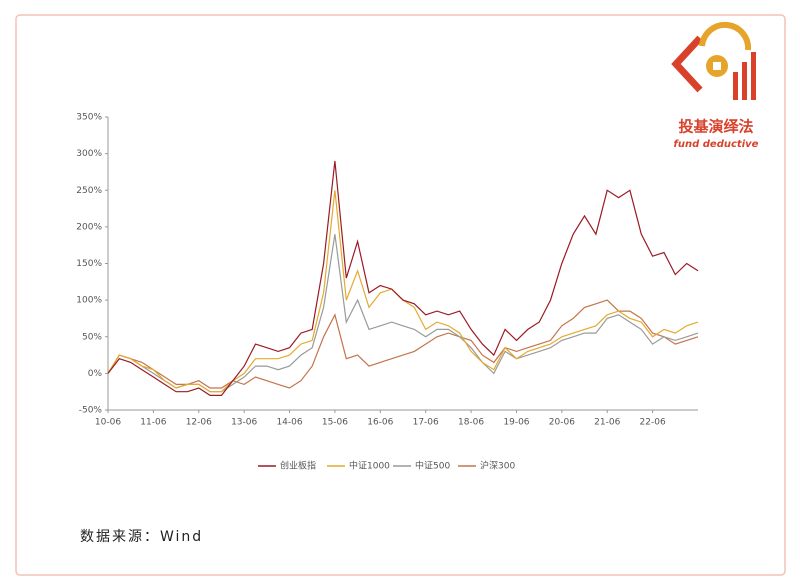 The image size is (800, 587). I want to click on y-tick-label: -50%, so click(91, 411).